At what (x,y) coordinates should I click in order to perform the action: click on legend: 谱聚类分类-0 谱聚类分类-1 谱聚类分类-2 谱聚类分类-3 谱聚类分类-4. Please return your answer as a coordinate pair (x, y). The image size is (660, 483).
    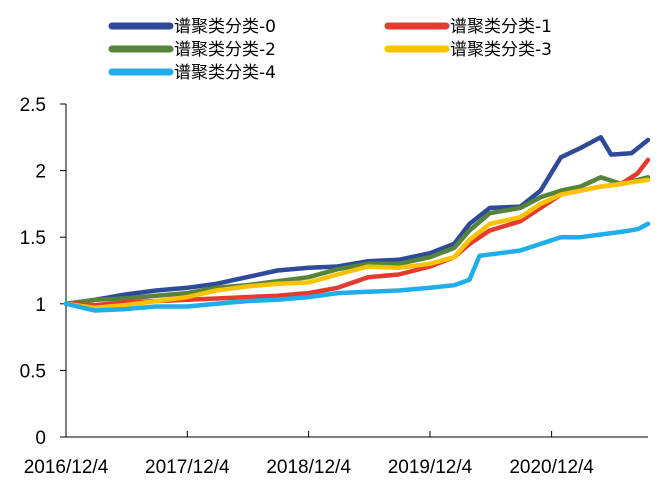
    Looking at the image, I should click on (330, 50).